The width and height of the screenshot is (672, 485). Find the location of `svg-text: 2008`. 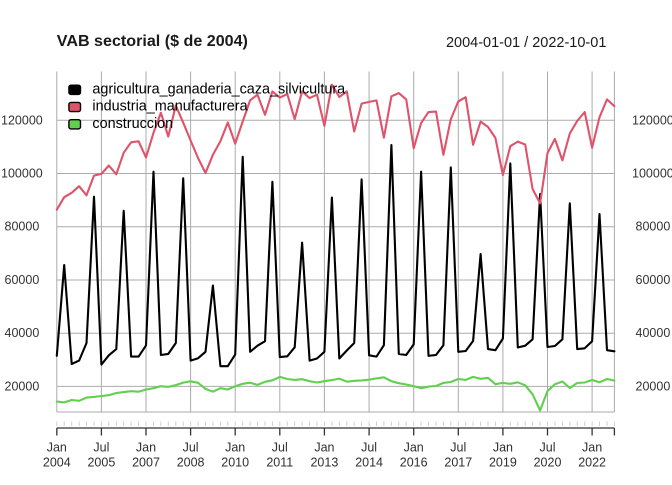

svg-text: 2008 is located at coordinates (191, 462).